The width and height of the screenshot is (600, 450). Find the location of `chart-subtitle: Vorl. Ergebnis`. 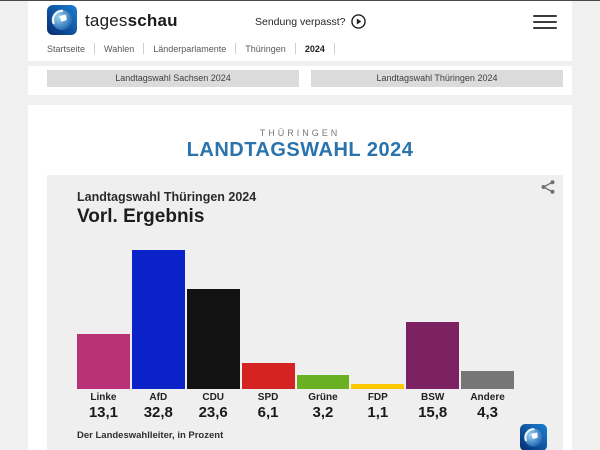

chart-subtitle: Vorl. Ergebnis is located at coordinates (141, 216).